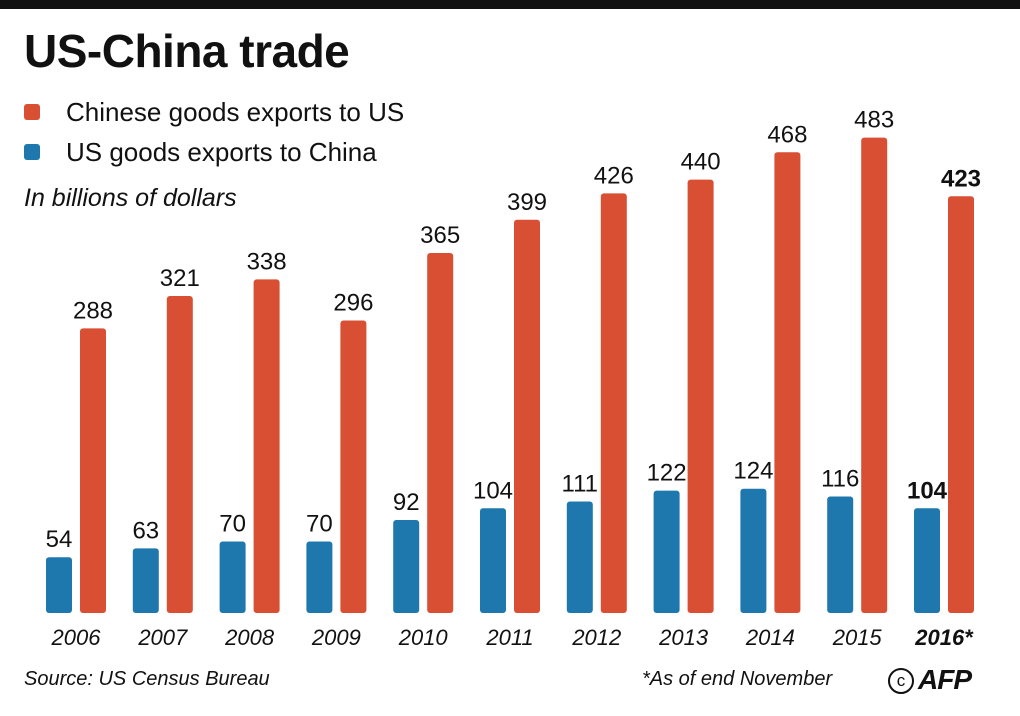 The width and height of the screenshot is (1020, 716). Describe the element at coordinates (130, 198) in the screenshot. I see `chart-subtitle: In billions of dollars` at that location.